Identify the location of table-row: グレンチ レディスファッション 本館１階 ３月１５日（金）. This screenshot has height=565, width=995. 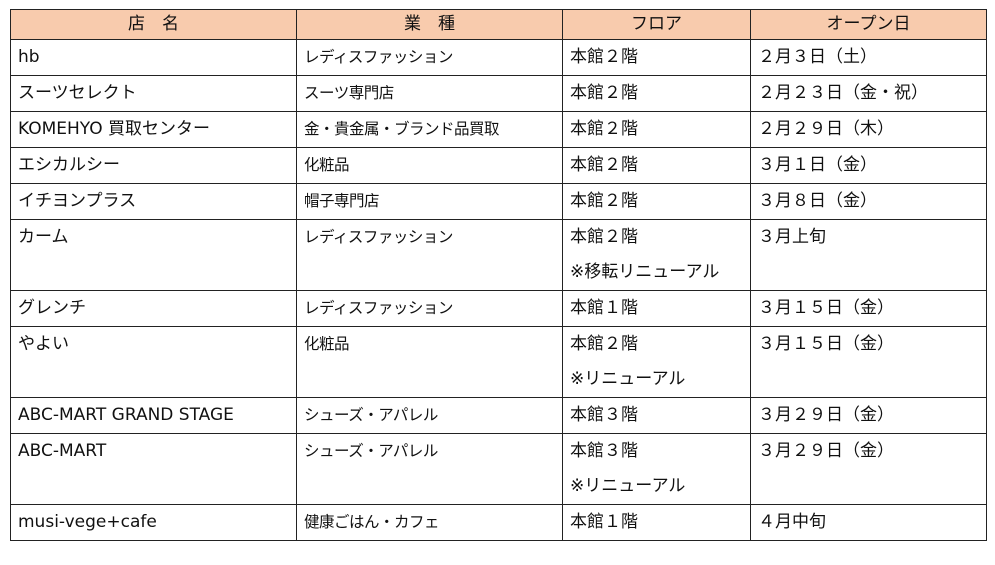
(498, 308).